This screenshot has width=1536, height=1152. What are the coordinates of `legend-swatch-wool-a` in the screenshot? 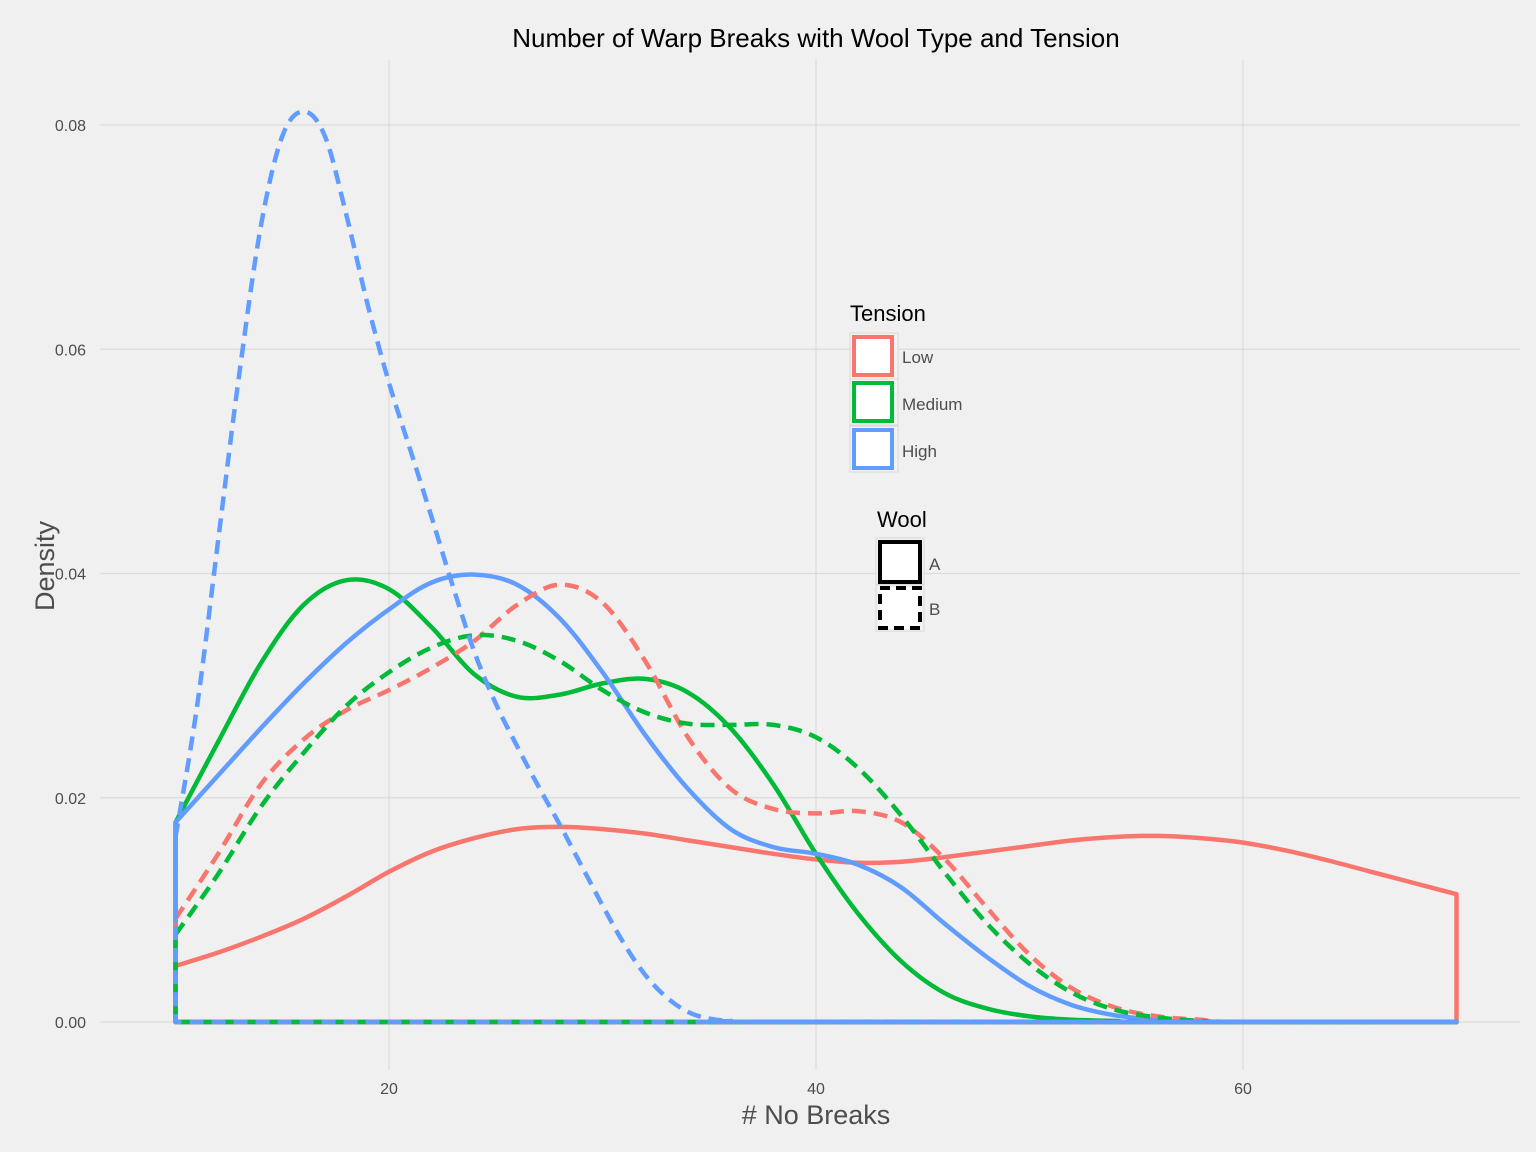 It's located at (900, 562).